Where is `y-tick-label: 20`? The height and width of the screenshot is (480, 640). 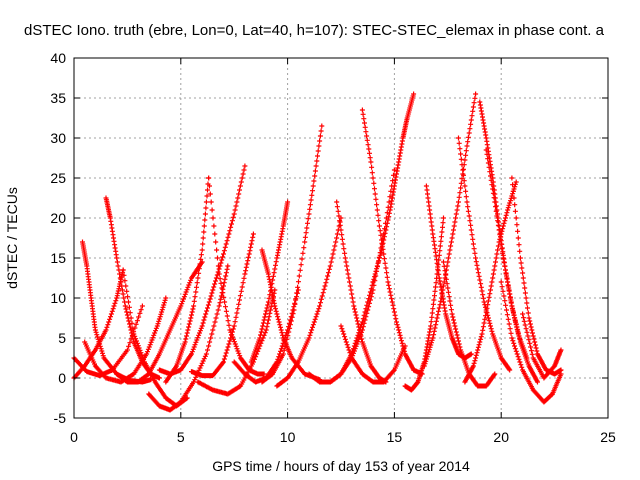 y-tick-label: 20 is located at coordinates (58, 218).